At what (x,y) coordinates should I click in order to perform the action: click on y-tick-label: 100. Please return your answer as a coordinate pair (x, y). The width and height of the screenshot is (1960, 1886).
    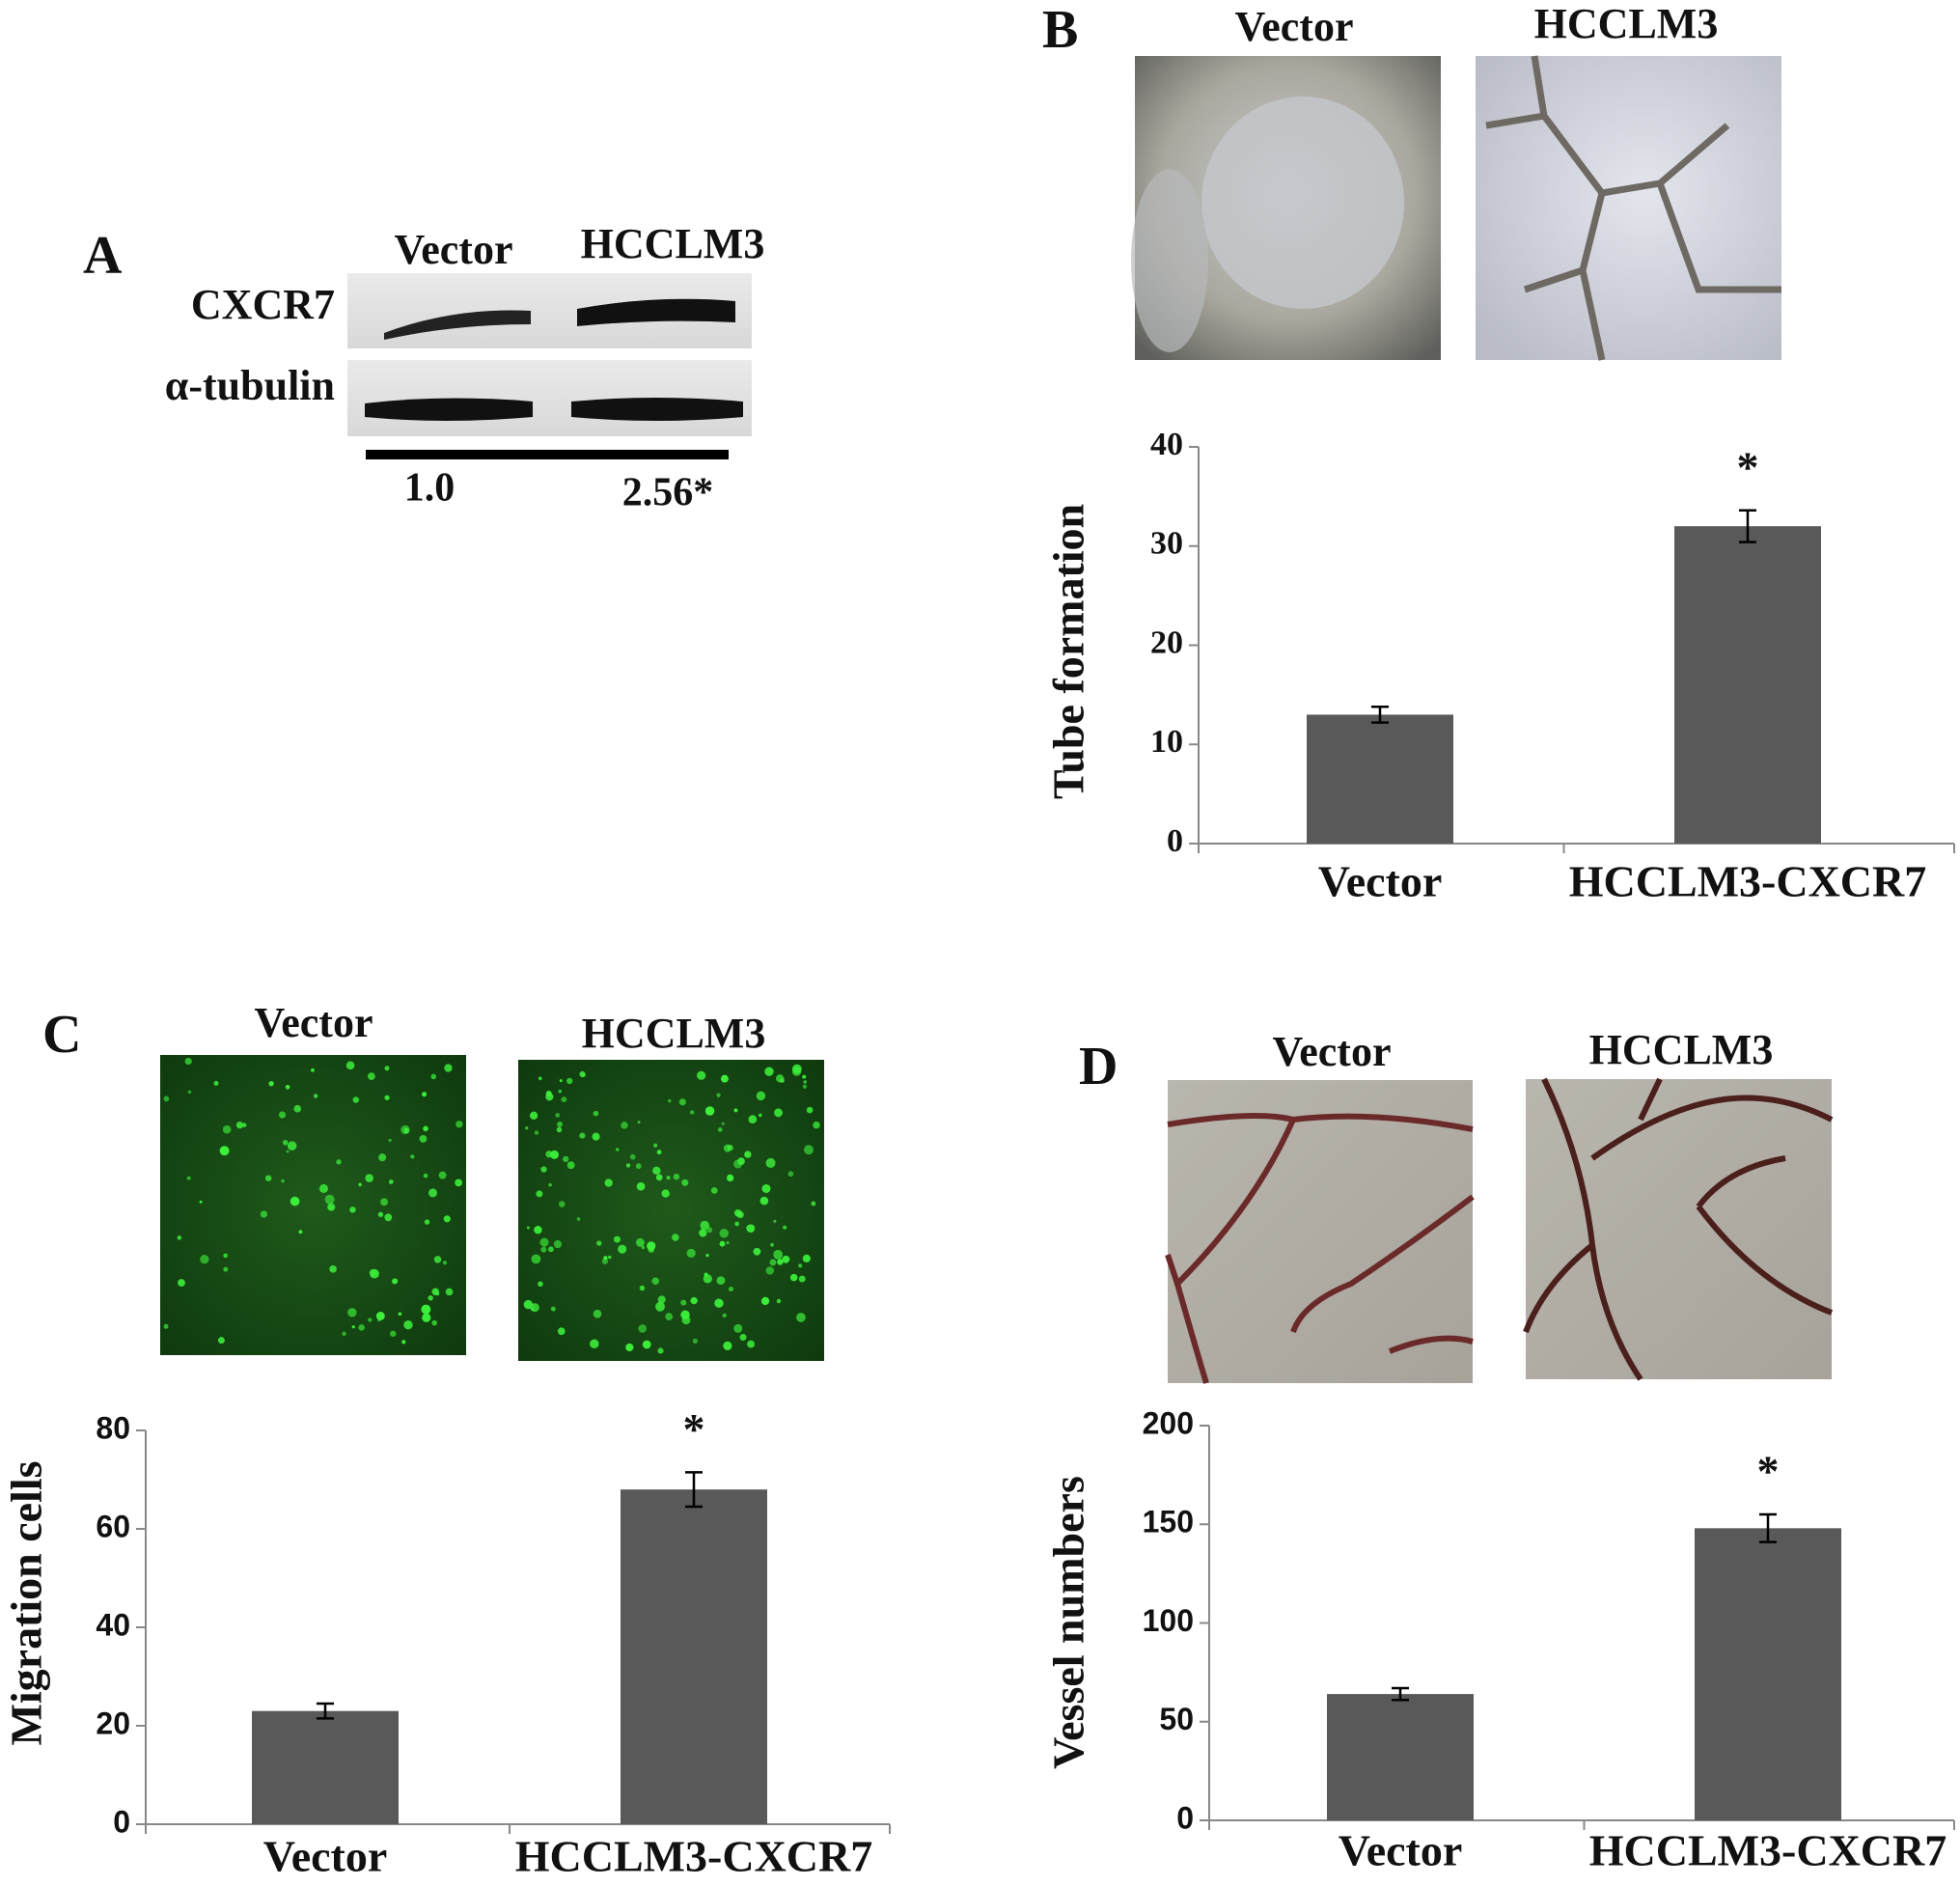
    Looking at the image, I should click on (1168, 1620).